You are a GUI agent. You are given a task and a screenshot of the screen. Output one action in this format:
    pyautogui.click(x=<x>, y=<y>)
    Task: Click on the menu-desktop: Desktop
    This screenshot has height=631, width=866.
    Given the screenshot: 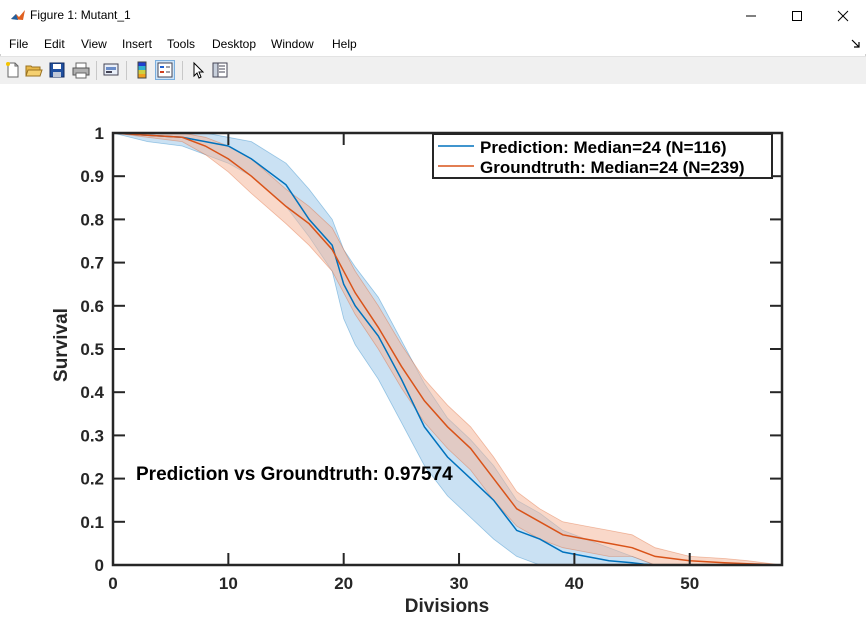 What is the action you would take?
    pyautogui.click(x=234, y=44)
    